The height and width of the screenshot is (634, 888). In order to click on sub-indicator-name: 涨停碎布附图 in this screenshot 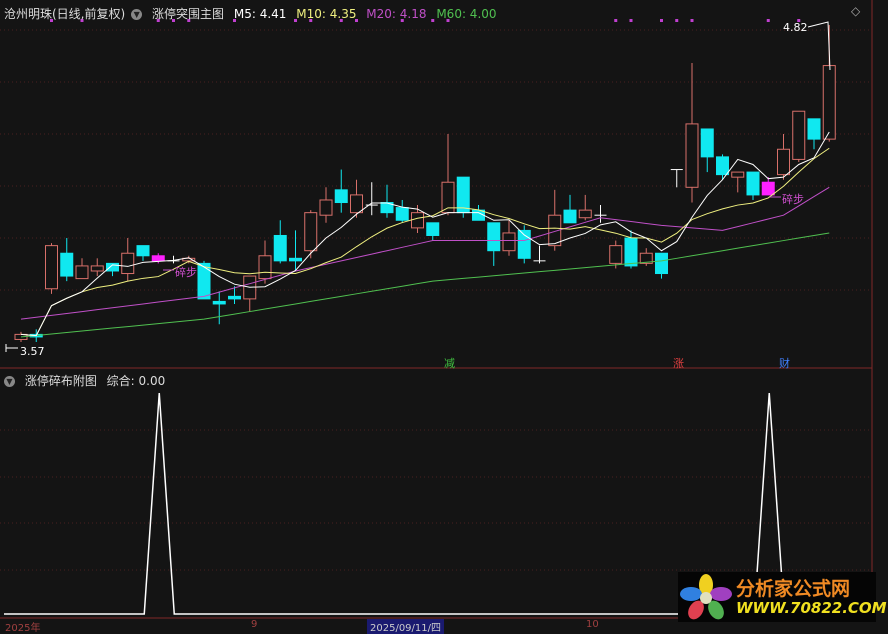, I will do `click(60, 381)`.